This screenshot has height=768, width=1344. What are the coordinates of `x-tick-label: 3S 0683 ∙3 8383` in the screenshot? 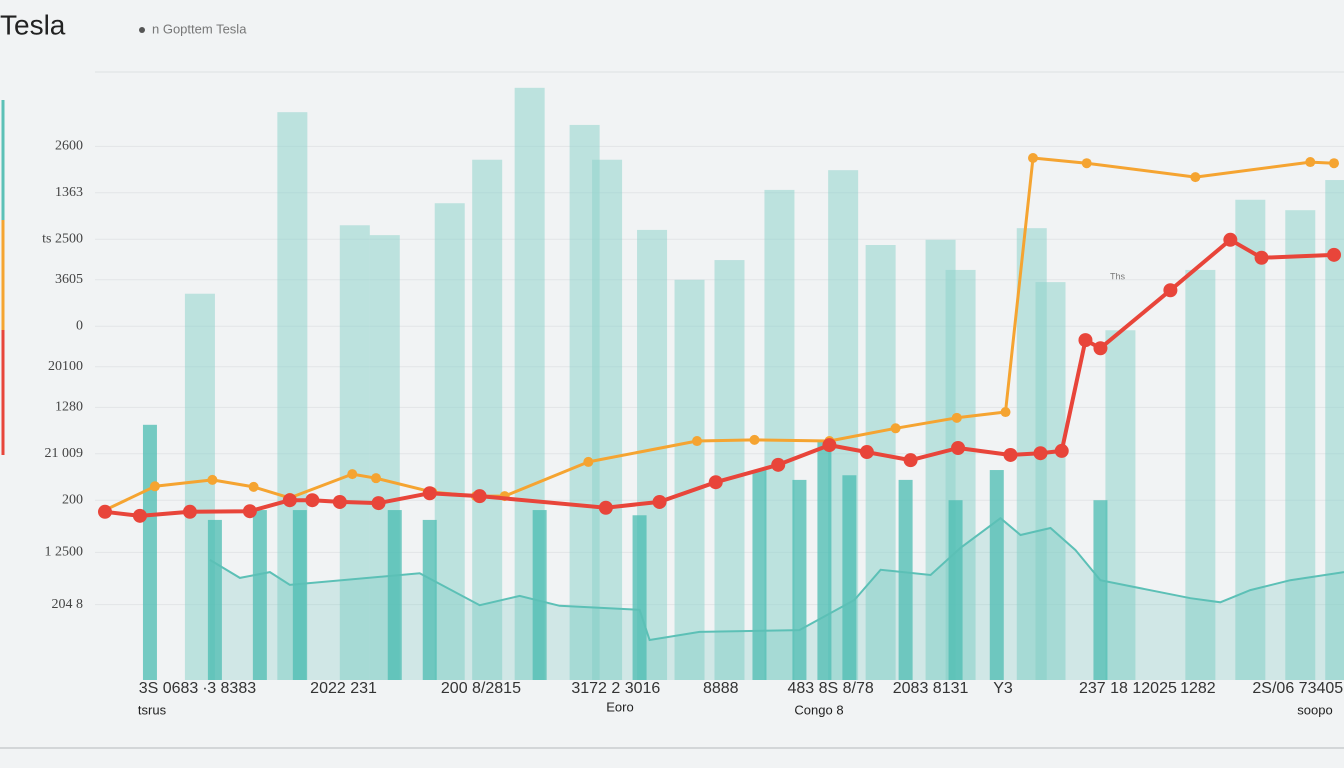 It's located at (198, 688).